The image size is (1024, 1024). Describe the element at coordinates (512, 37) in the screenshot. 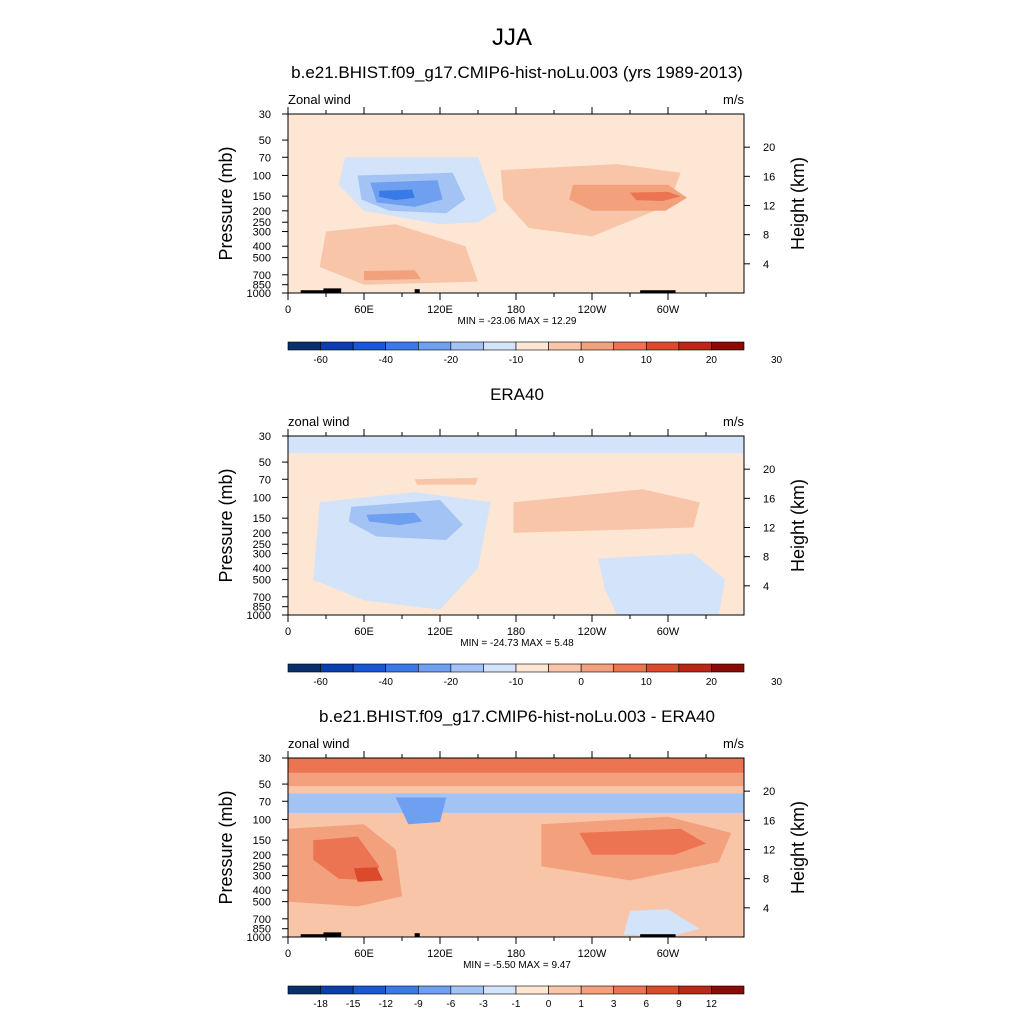

I see `figure-title: JJA` at that location.